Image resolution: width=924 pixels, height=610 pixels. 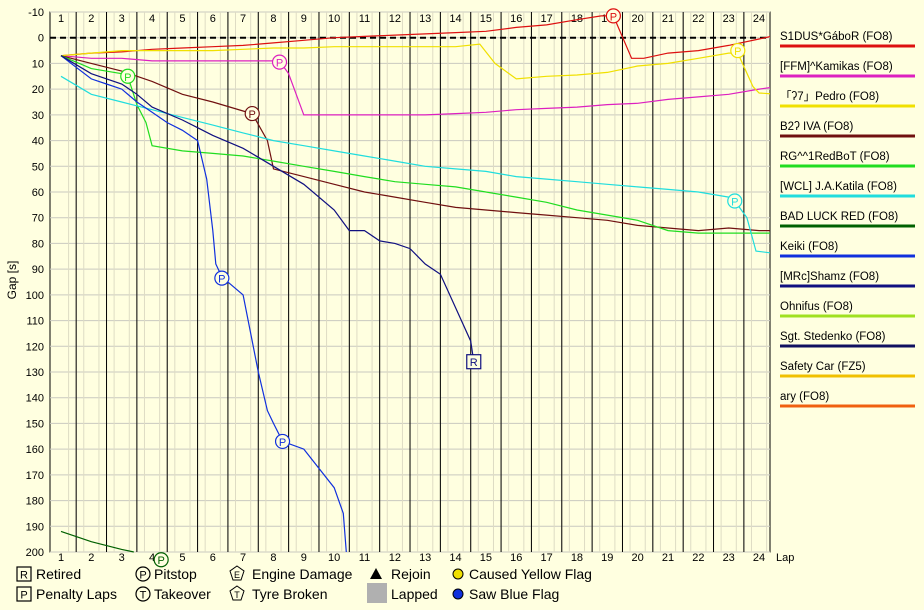 I want to click on legend-penalty-label: Penalty Laps, so click(x=76, y=594).